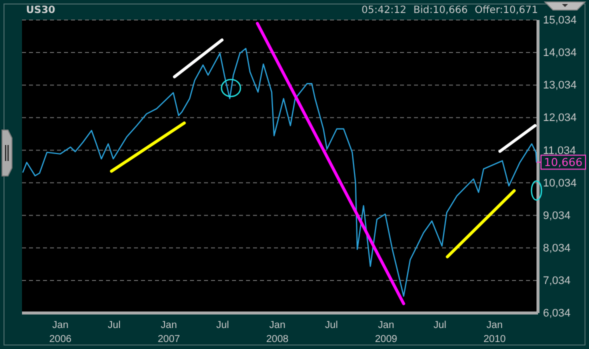 Image resolution: width=589 pixels, height=349 pixels. Describe the element at coordinates (559, 150) in the screenshot. I see `y-tick-label: 11,034` at that location.